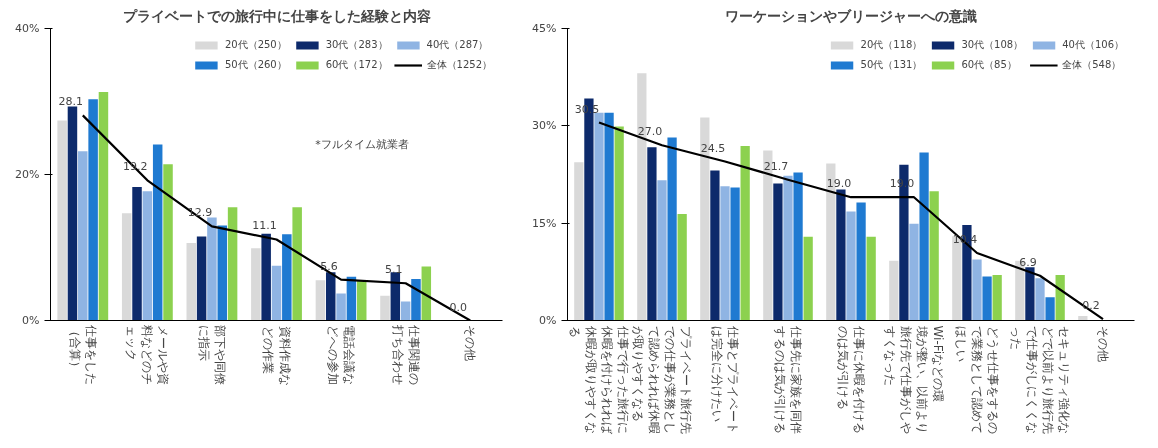 The height and width of the screenshot is (448, 1158). I want to click on data-label: 24.5, so click(713, 148).